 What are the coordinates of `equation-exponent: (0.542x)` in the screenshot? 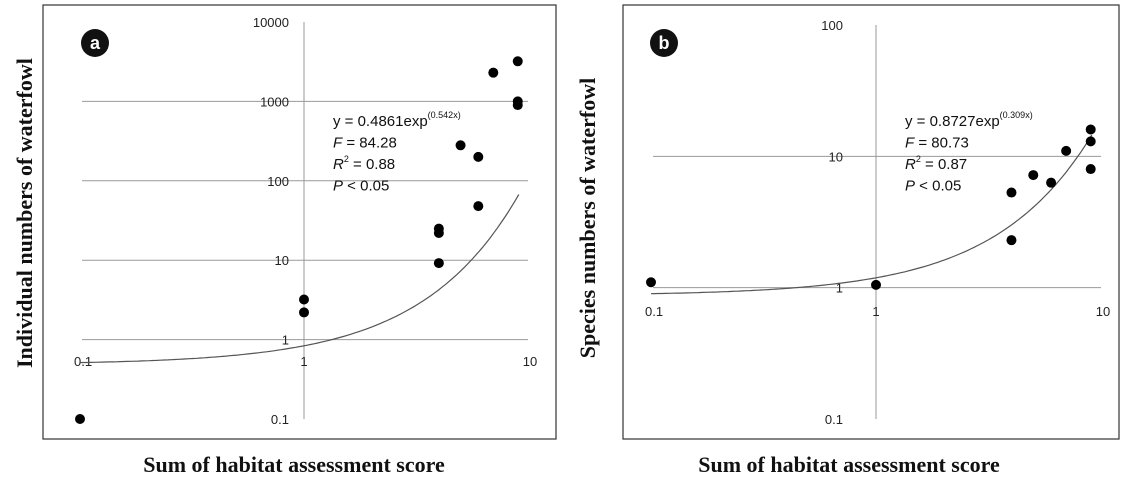 It's located at (444, 115).